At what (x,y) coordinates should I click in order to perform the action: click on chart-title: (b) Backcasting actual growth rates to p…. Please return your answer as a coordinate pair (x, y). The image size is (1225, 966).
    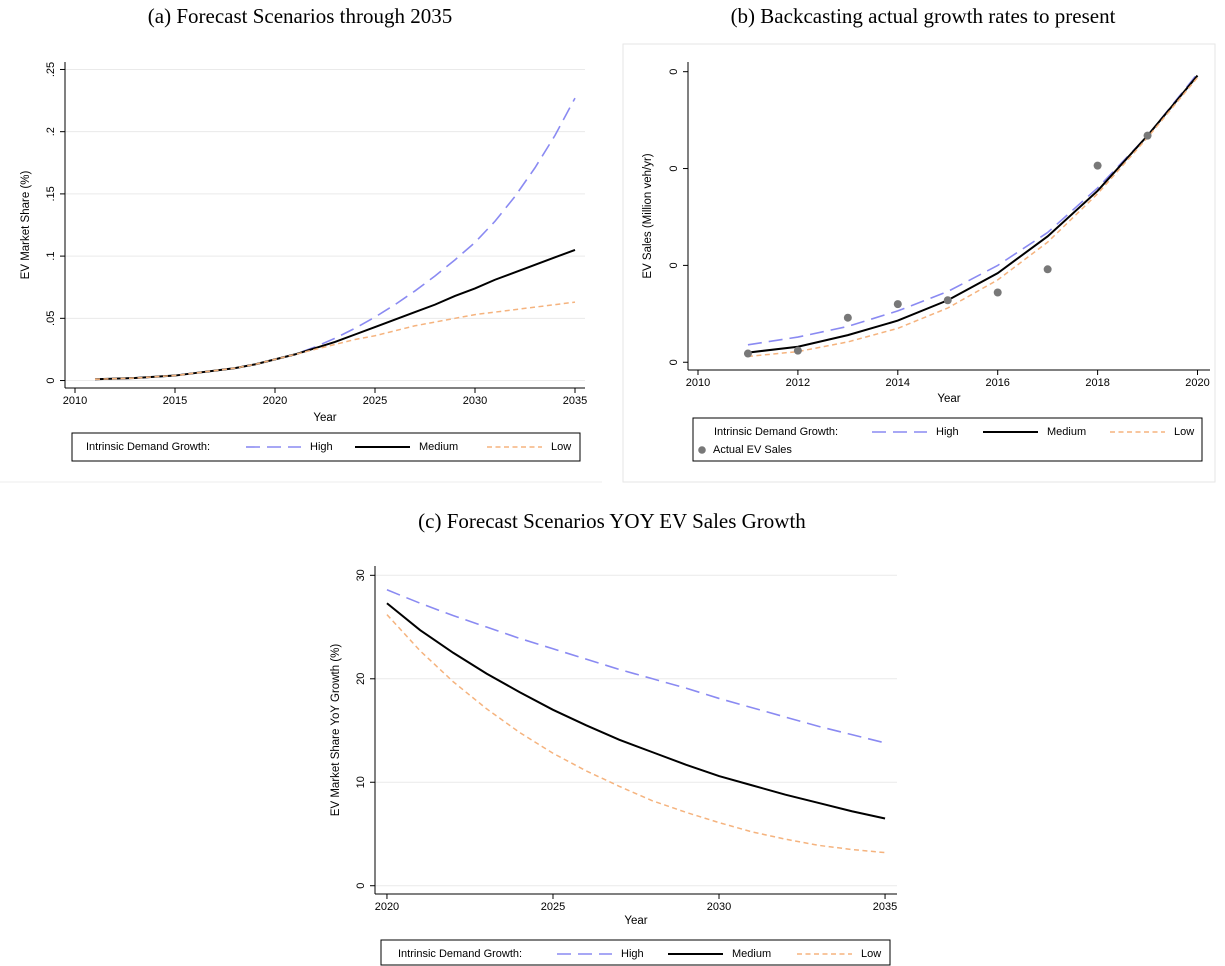
    Looking at the image, I should click on (923, 16).